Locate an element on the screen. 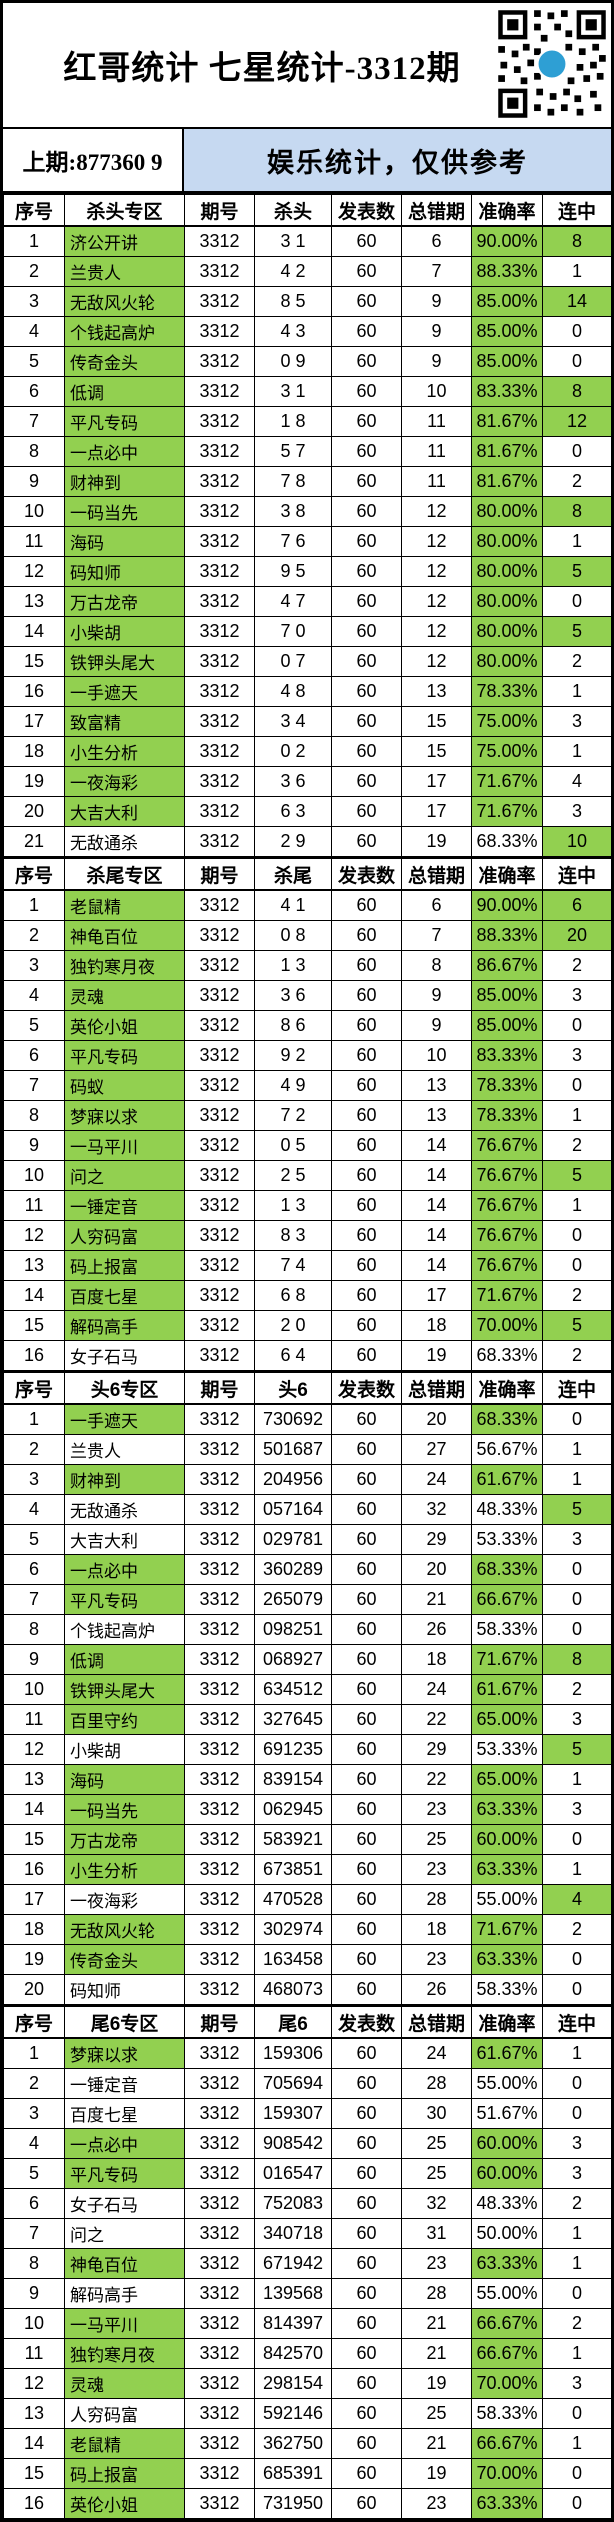  zone-name-cell: 海码 is located at coordinates (124, 541).